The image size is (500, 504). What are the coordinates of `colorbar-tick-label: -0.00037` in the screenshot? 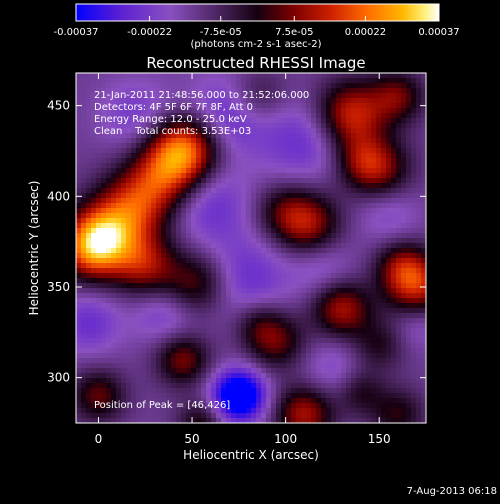 It's located at (76, 32).